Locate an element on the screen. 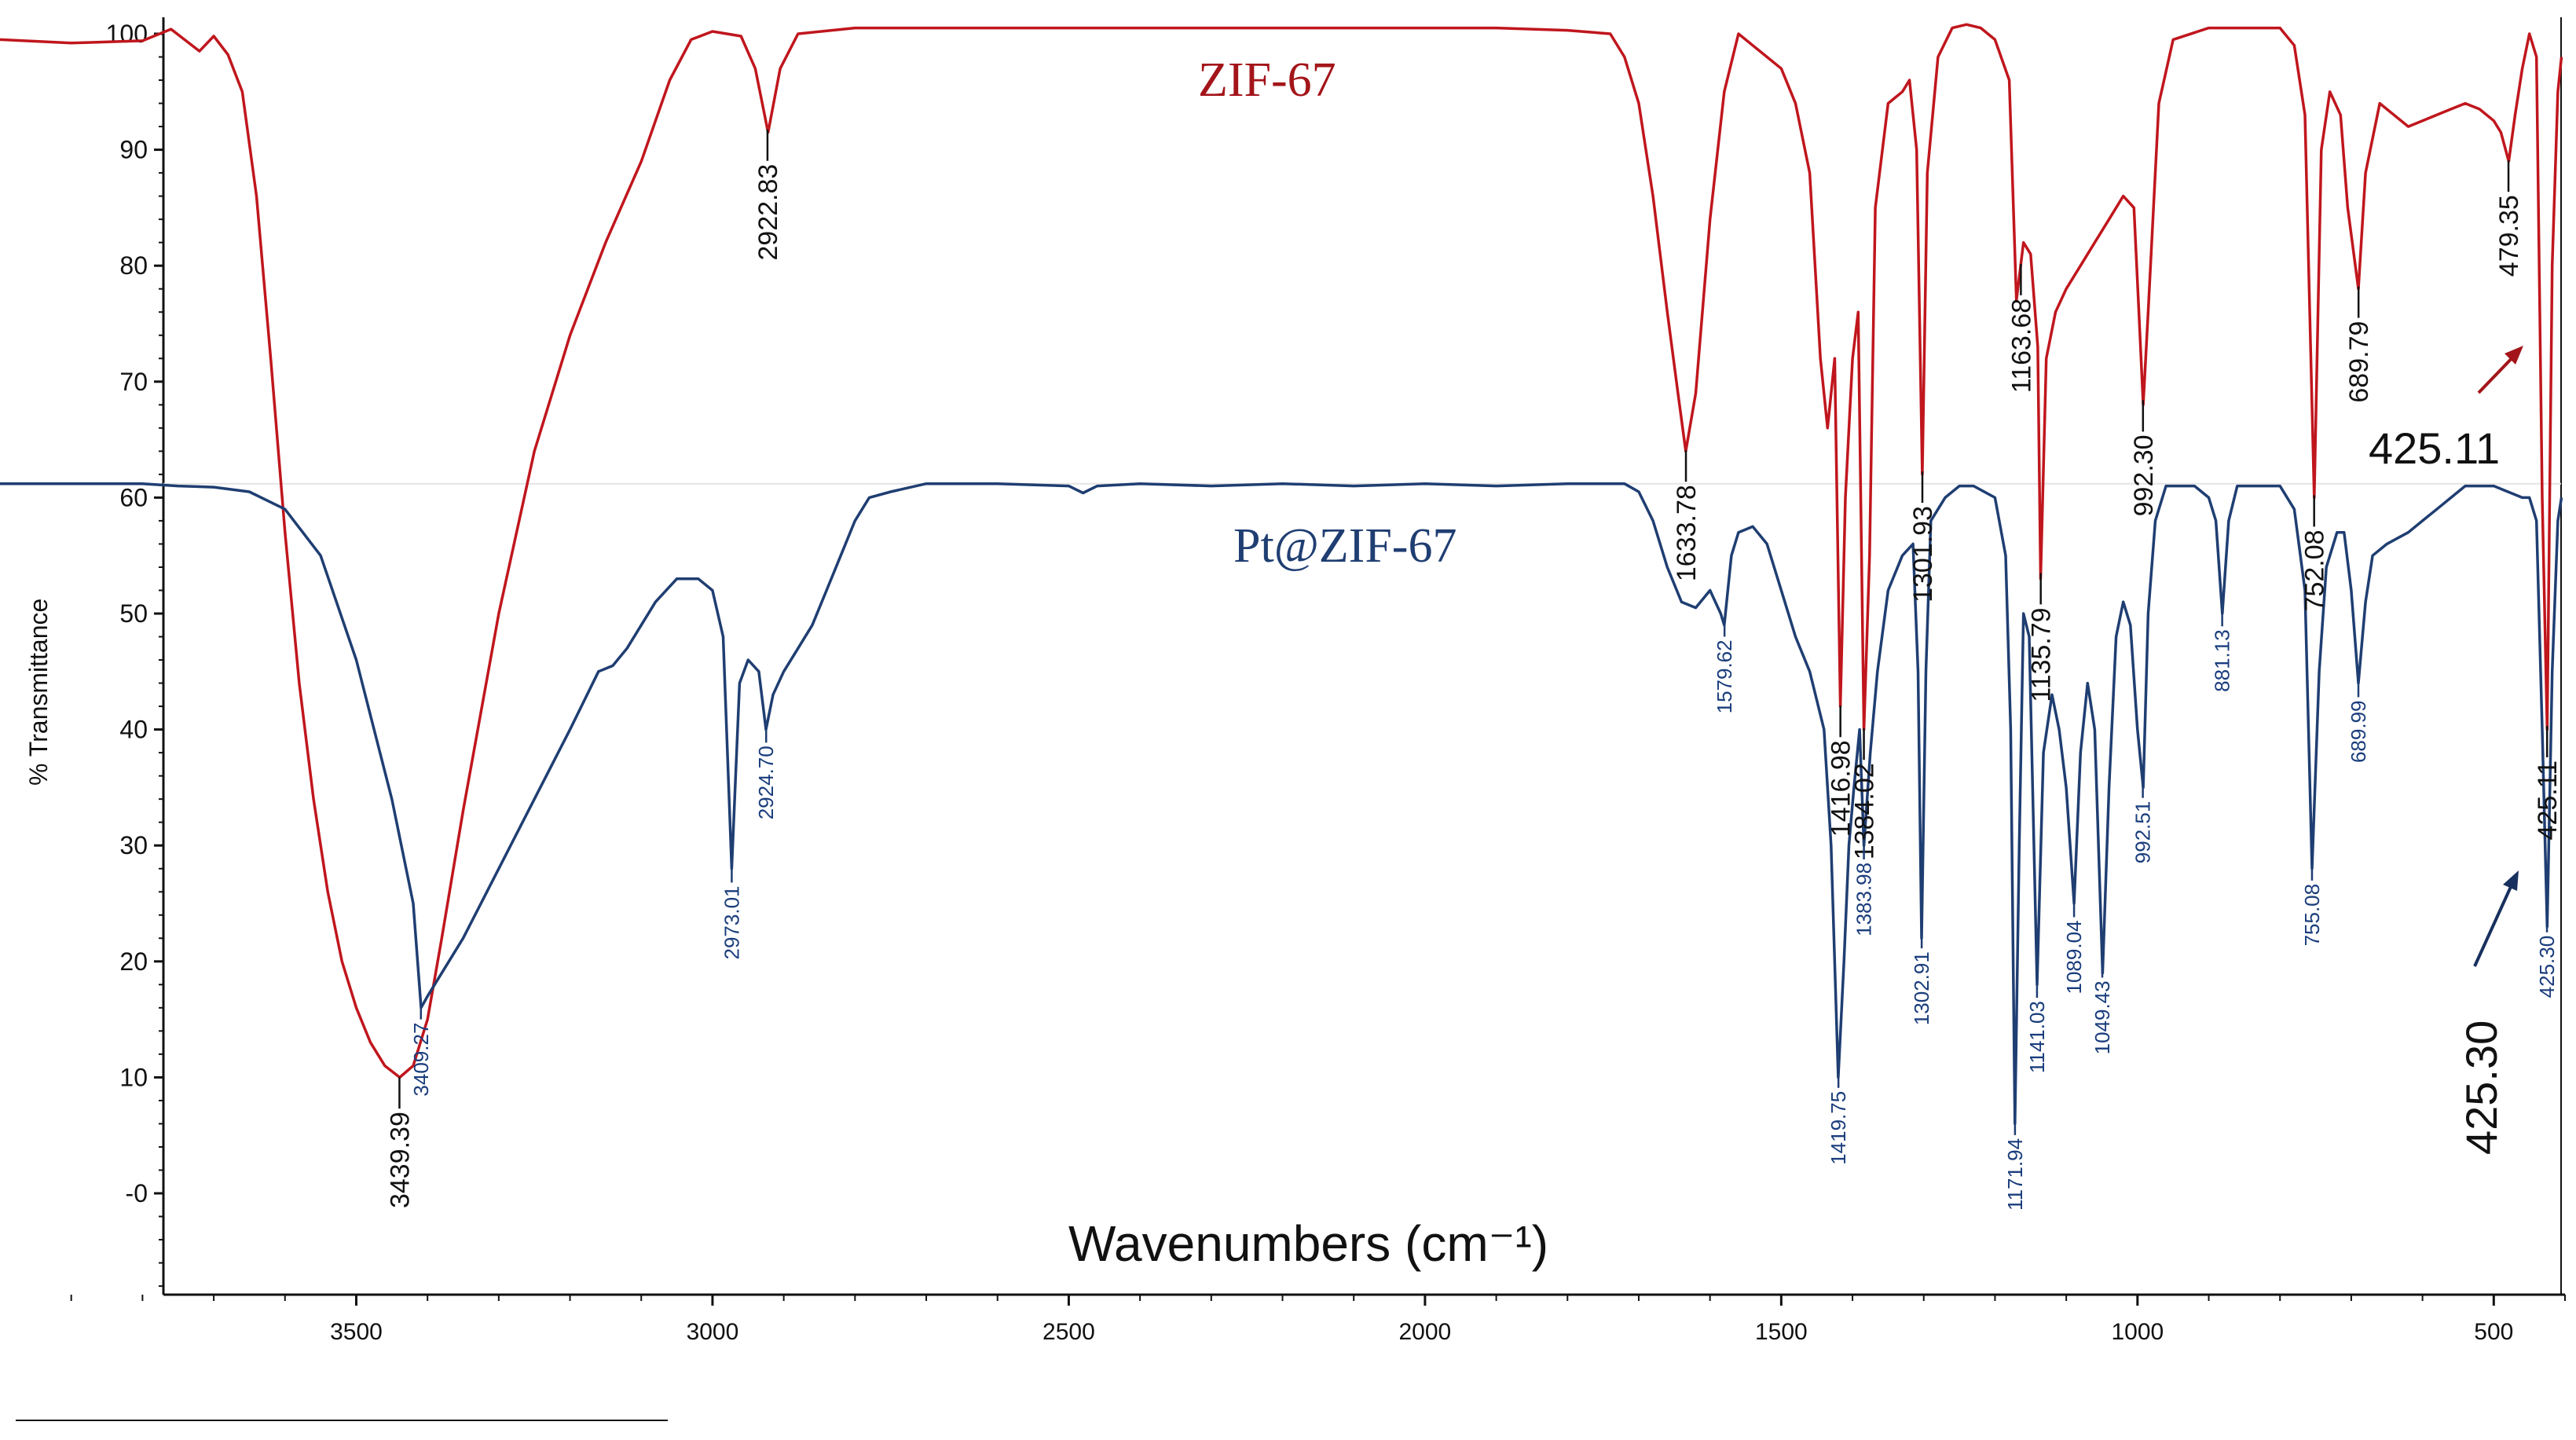 Image resolution: width=2576 pixels, height=1440 pixels. y-tick-label: 50 is located at coordinates (133, 613).